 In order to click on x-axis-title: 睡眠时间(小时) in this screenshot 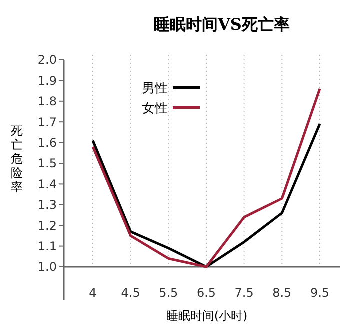, I will do `click(207, 316)`.